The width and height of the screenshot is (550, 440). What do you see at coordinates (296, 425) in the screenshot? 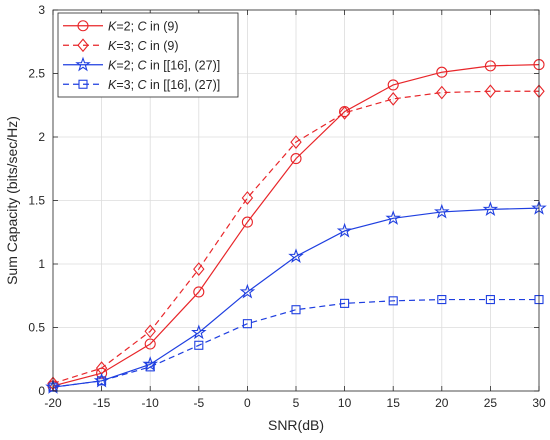
I see `x-axis-label: SNR(dB)` at bounding box center [296, 425].